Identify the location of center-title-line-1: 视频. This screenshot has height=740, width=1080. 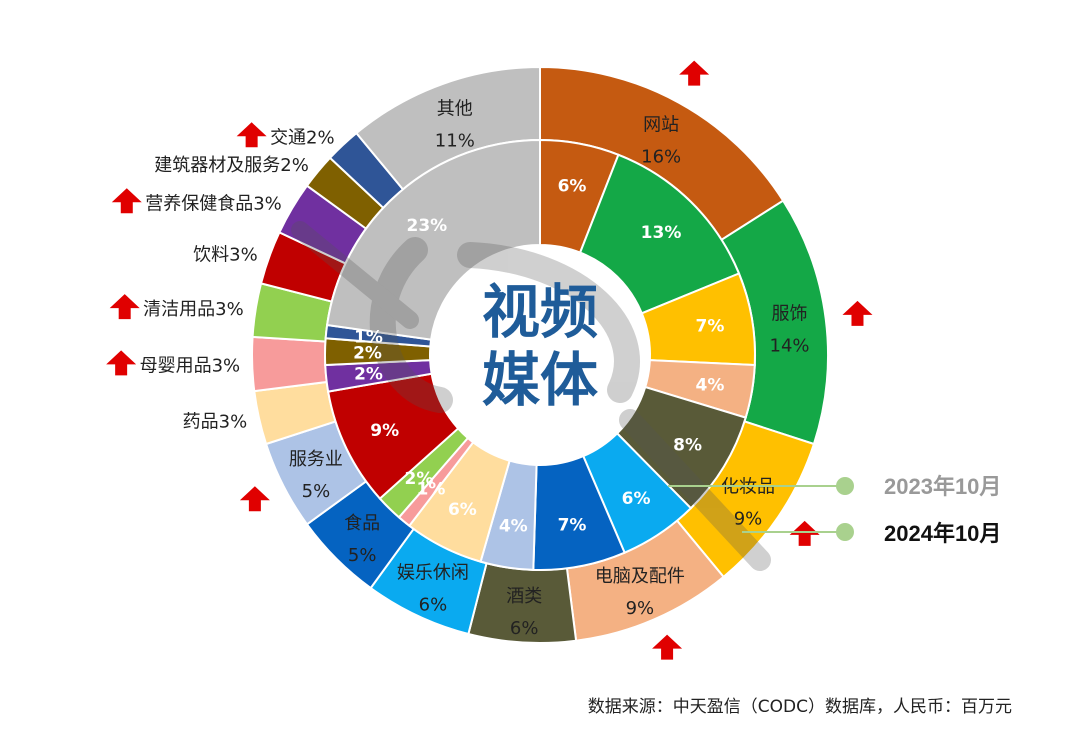
(540, 312).